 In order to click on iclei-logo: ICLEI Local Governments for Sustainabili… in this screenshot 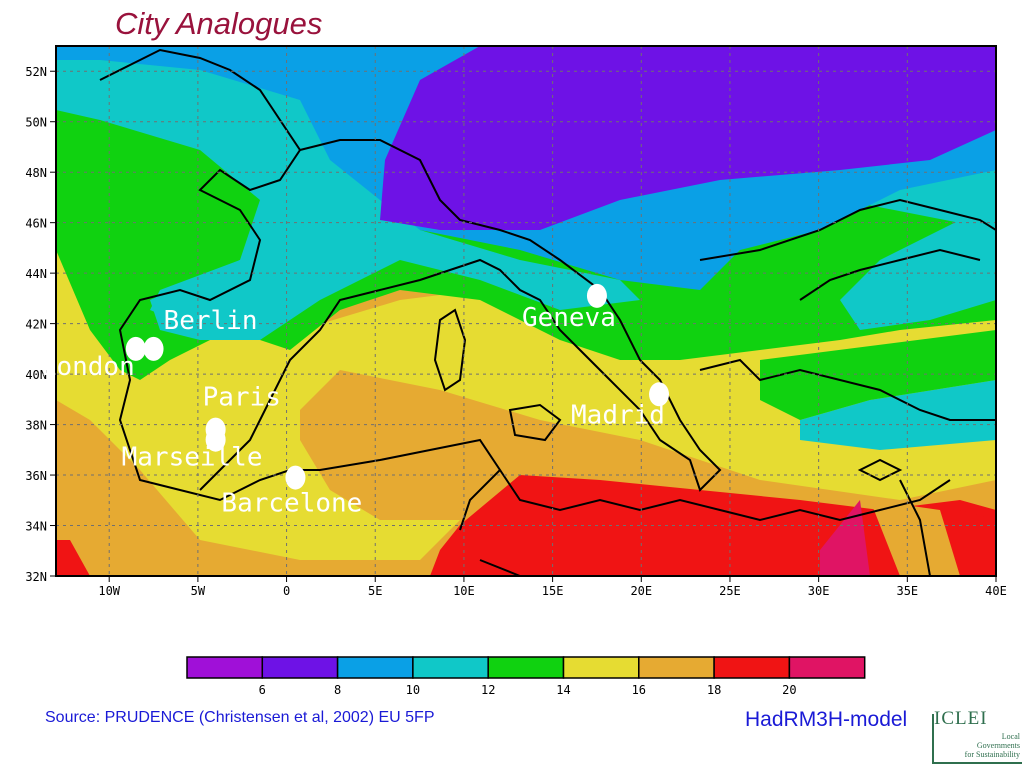, I will do `click(974, 734)`.